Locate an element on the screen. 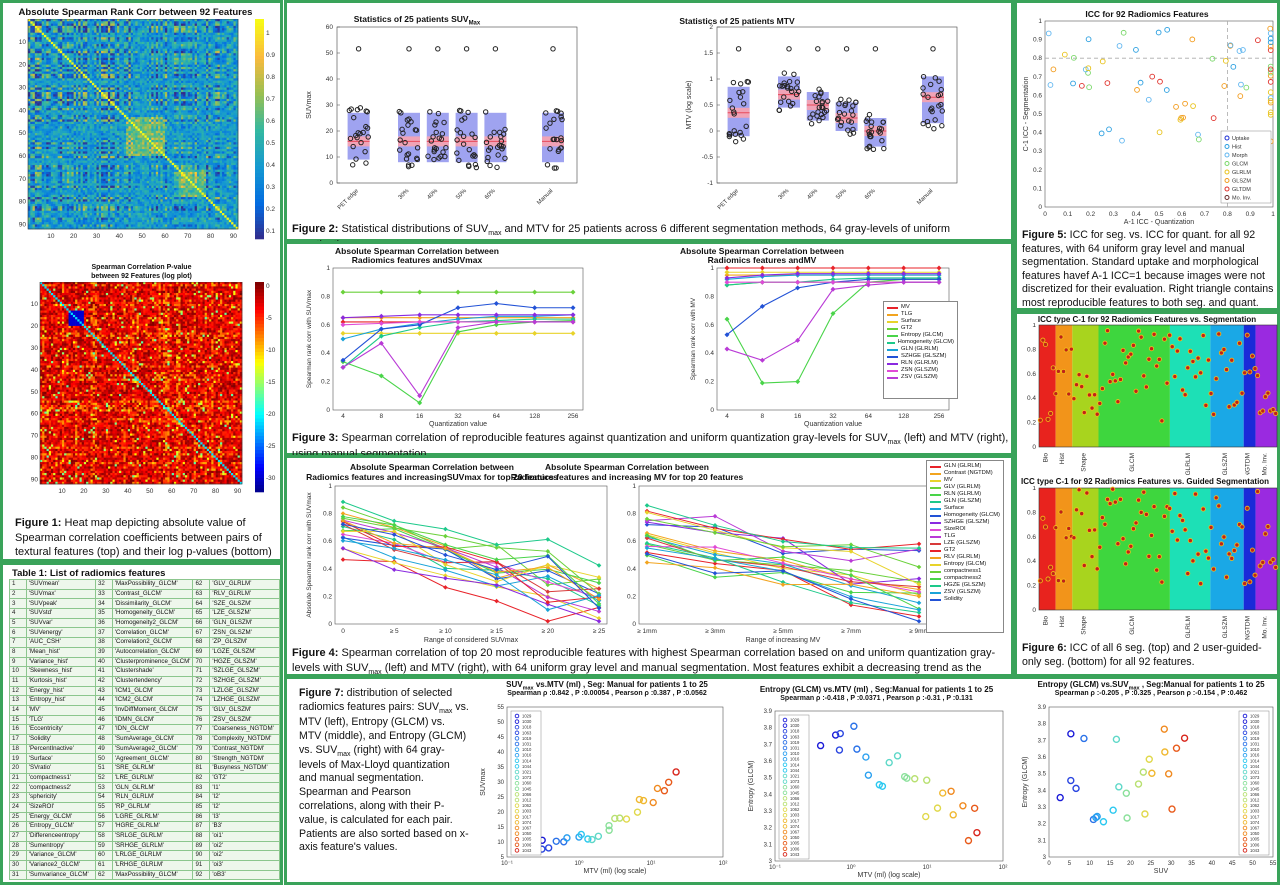  x-tick-label: 50 is located at coordinates (1252, 864).